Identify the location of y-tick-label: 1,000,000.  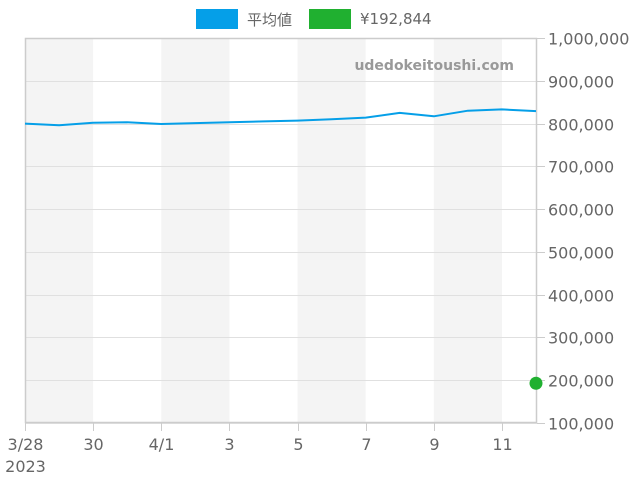
(588, 39).